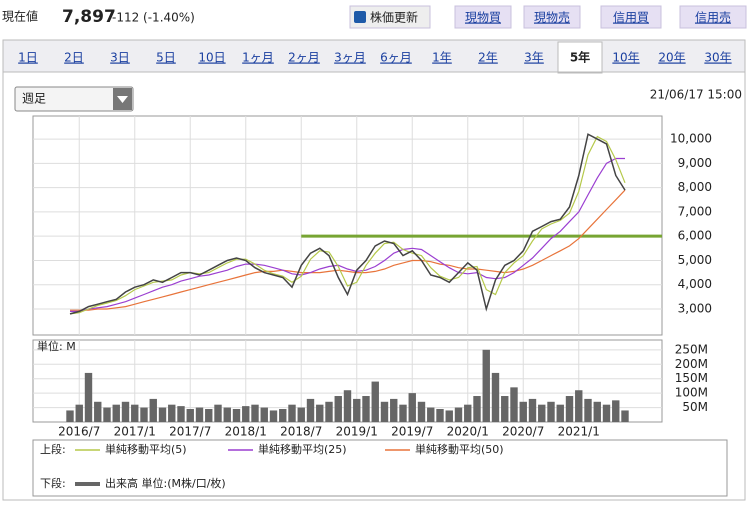 The width and height of the screenshot is (750, 505). What do you see at coordinates (246, 432) in the screenshot?
I see `x-tick-label: 2018/1` at bounding box center [246, 432].